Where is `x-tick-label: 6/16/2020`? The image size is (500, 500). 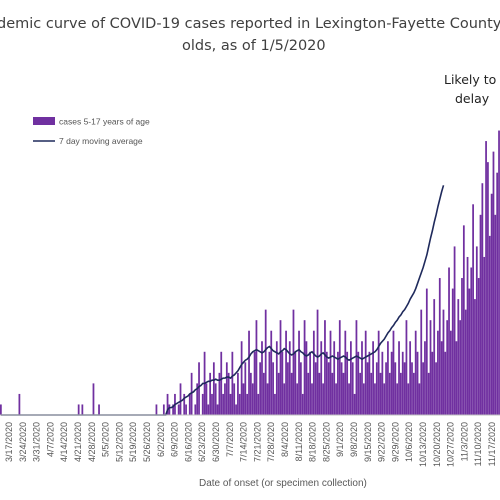 x-tick-label: 6/16/2020 is located at coordinates (188, 442).